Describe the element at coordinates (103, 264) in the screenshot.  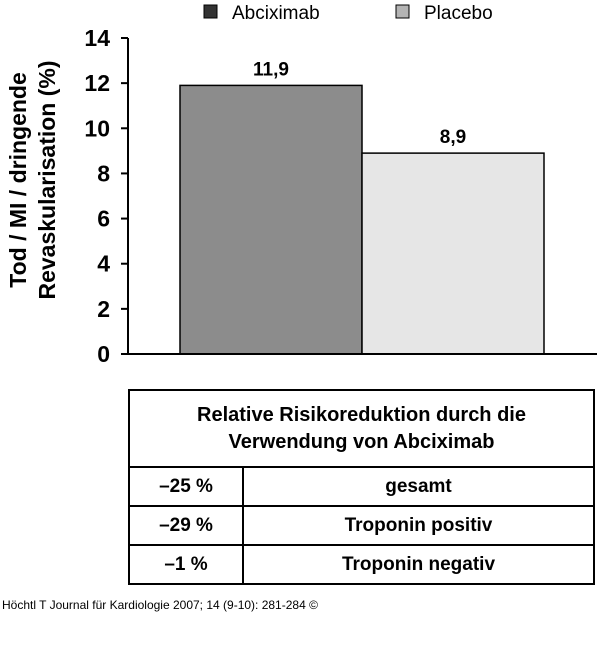
I see `y-tick-label: 4` at that location.